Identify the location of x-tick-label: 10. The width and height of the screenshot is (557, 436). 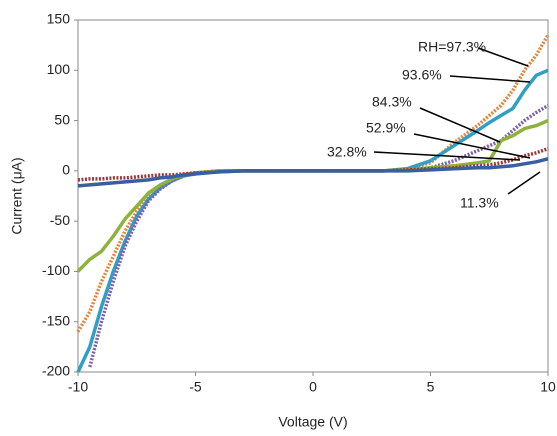
(548, 387).